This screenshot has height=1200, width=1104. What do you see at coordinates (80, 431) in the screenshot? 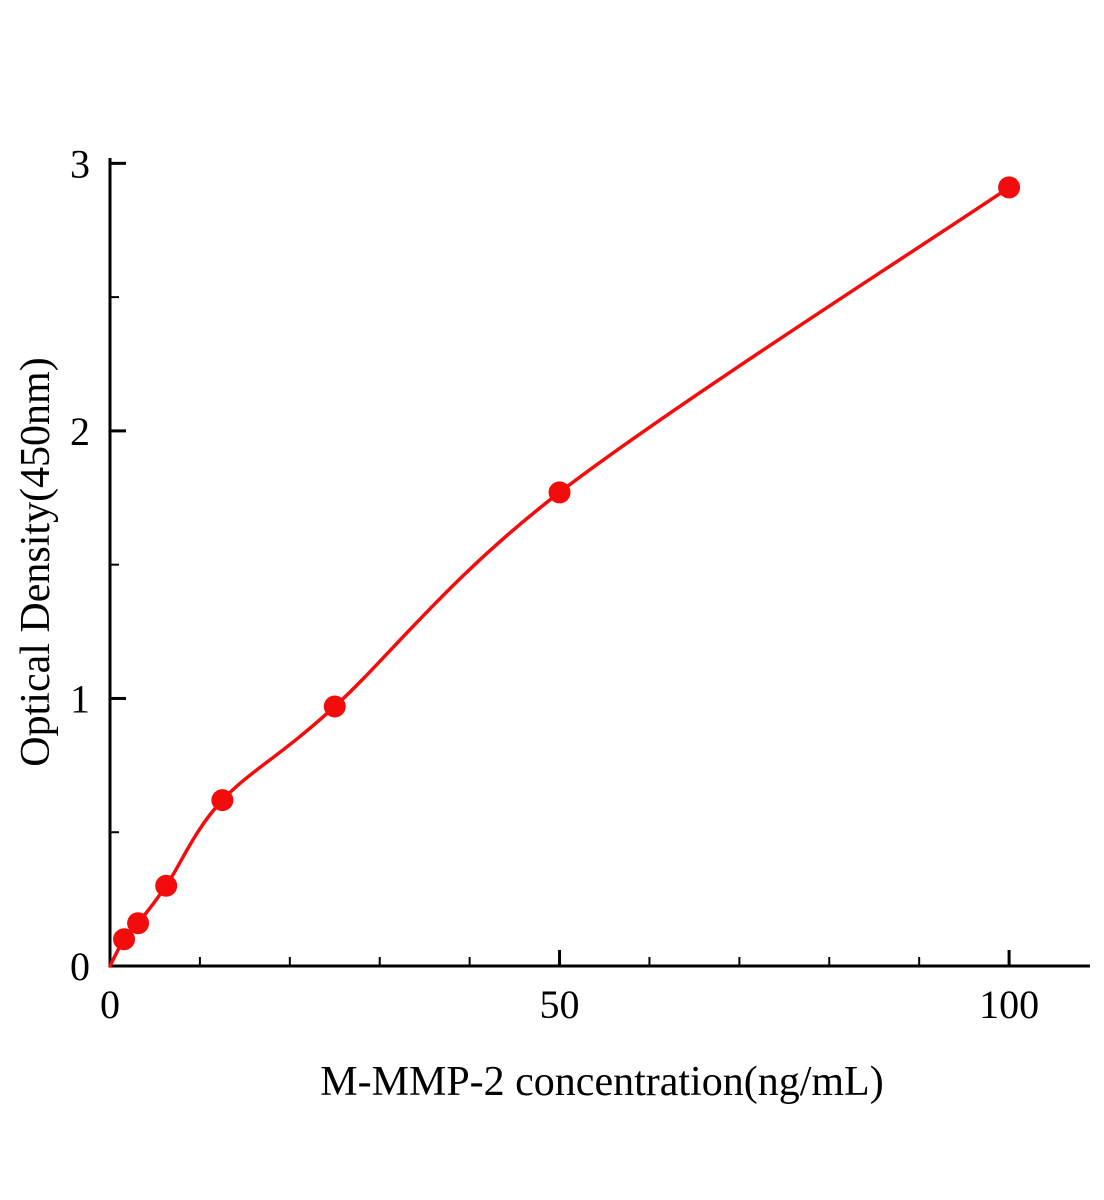
I see `y-tick-label: 2` at bounding box center [80, 431].